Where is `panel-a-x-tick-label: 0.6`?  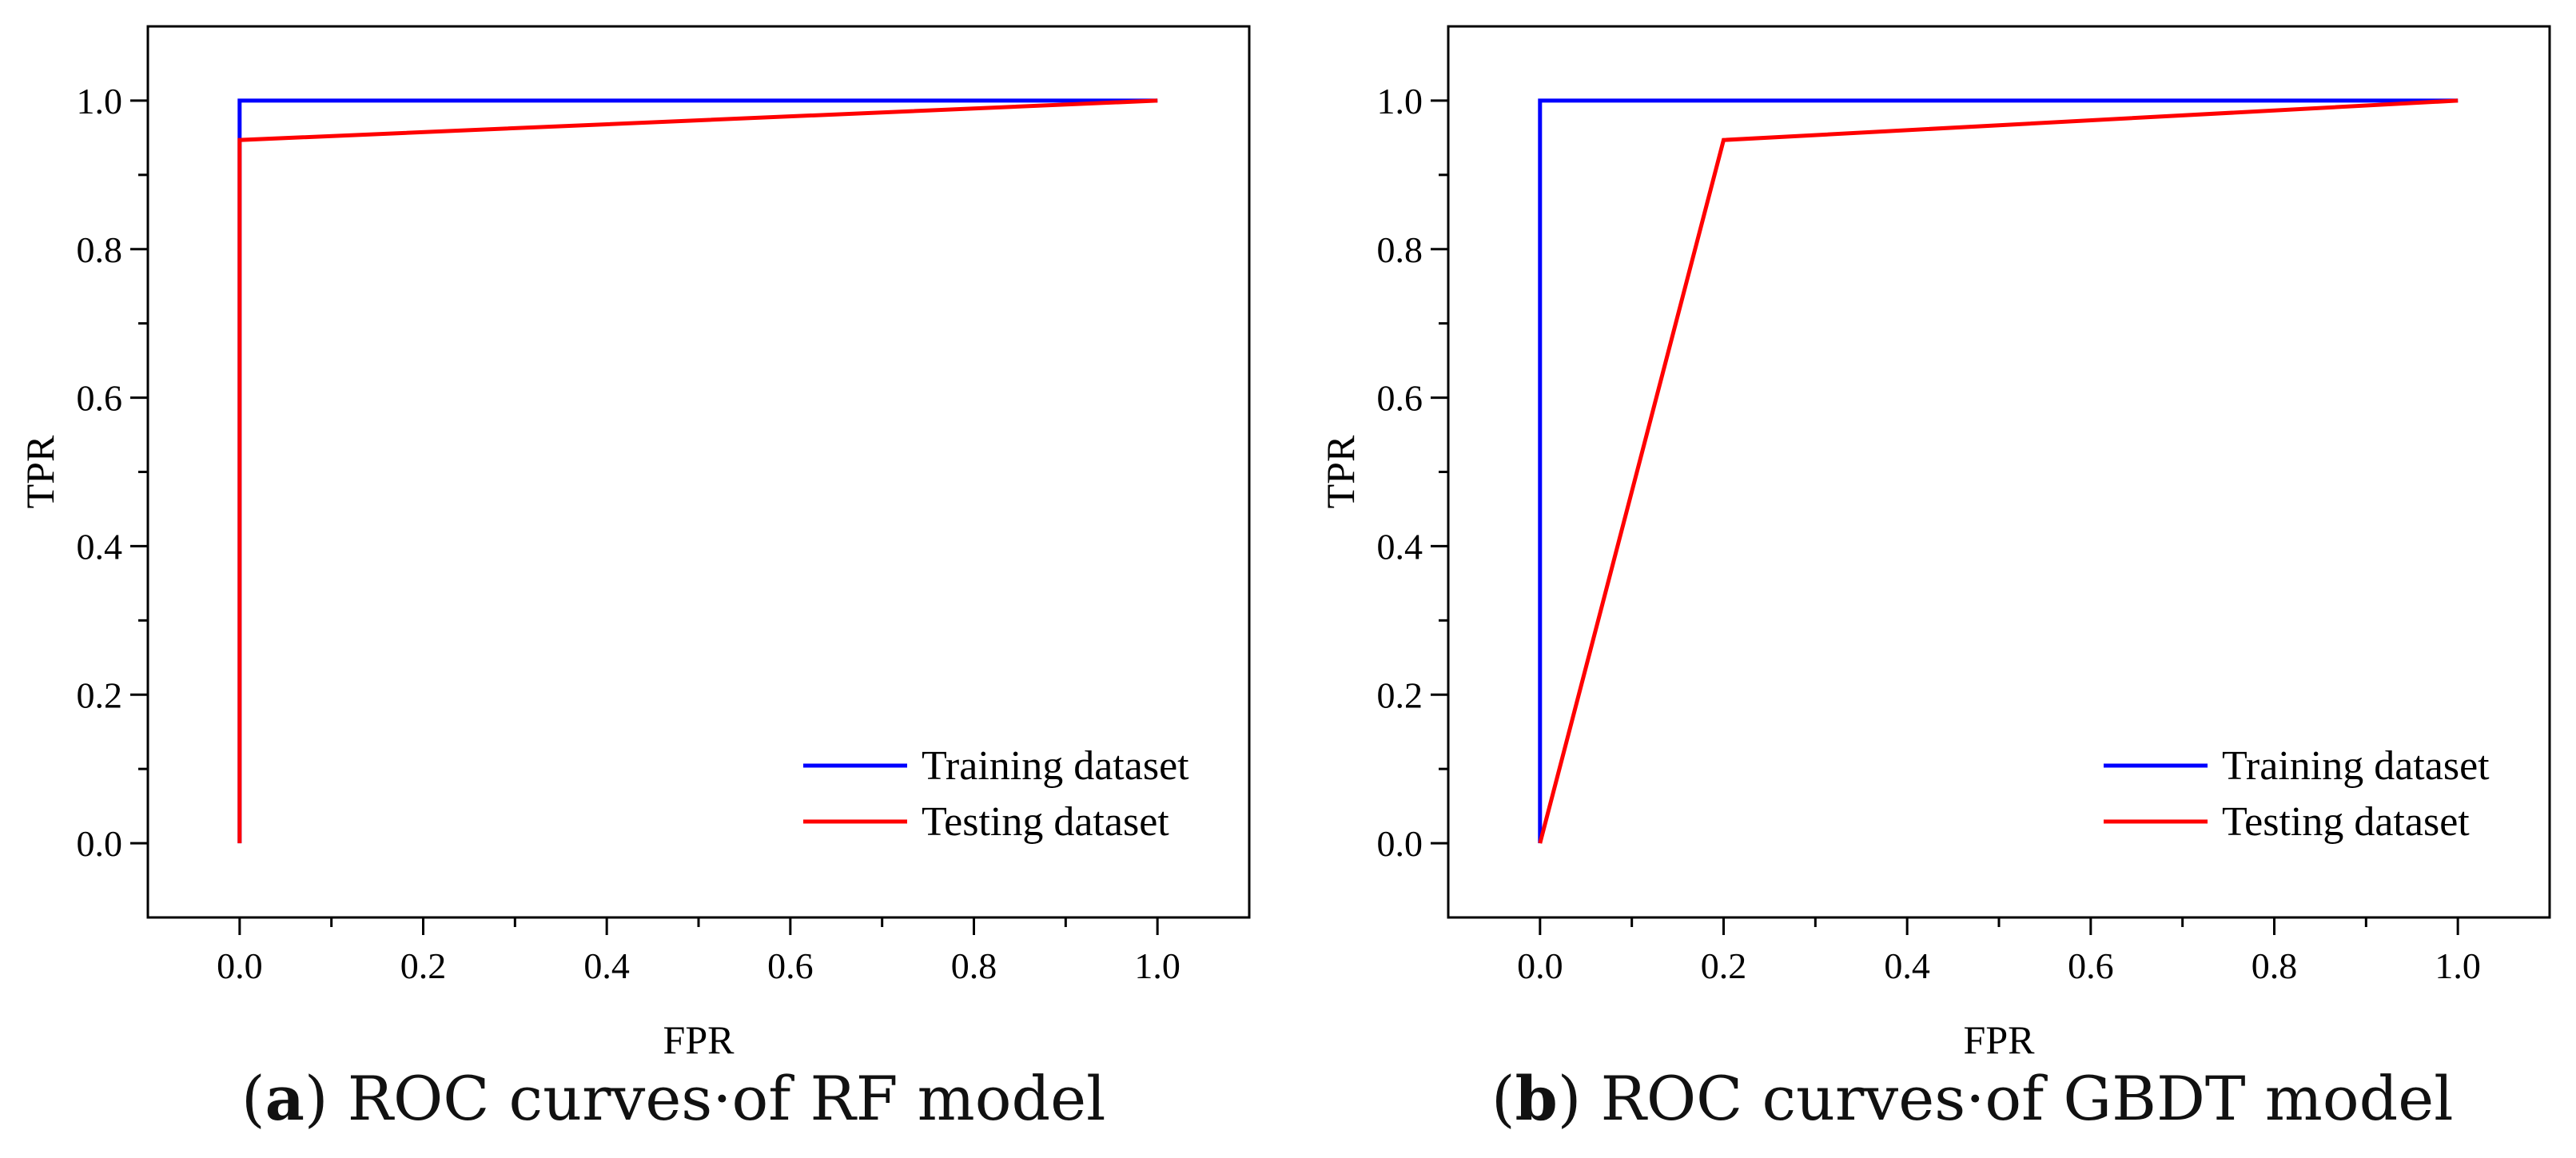 panel-a-x-tick-label: 0.6 is located at coordinates (790, 966).